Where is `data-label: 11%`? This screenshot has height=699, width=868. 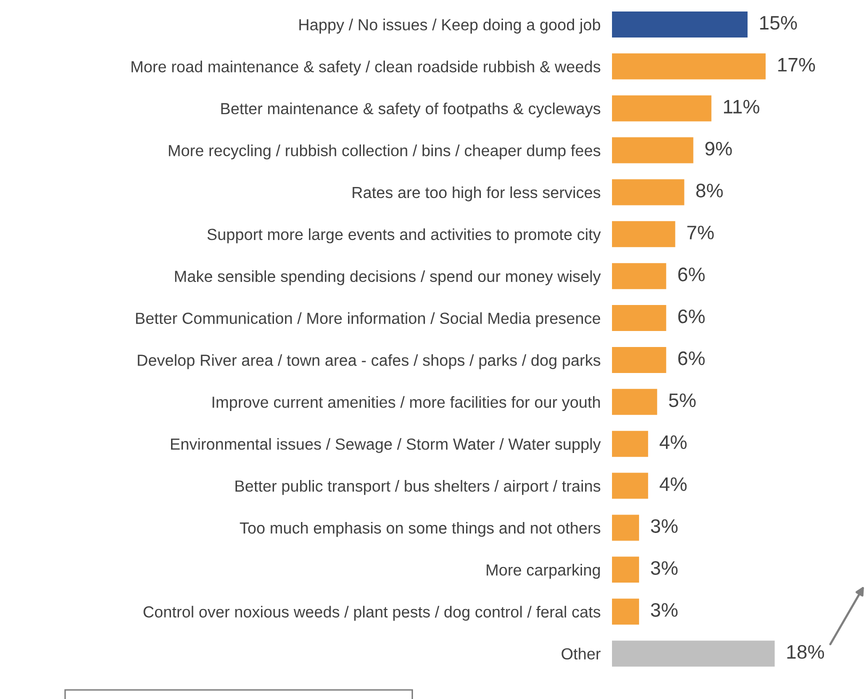 data-label: 11% is located at coordinates (742, 107).